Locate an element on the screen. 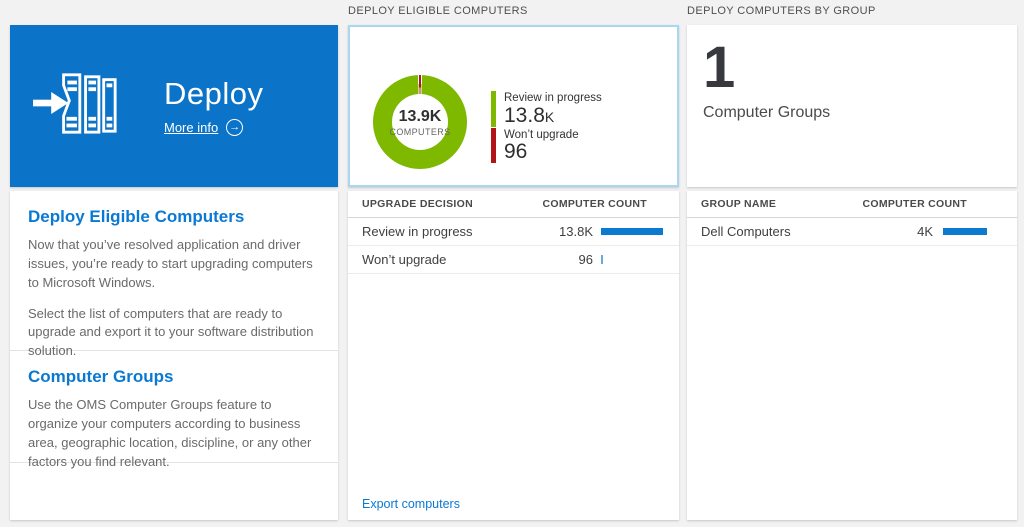  computer-groups-heading: Computer Groups is located at coordinates (101, 376).